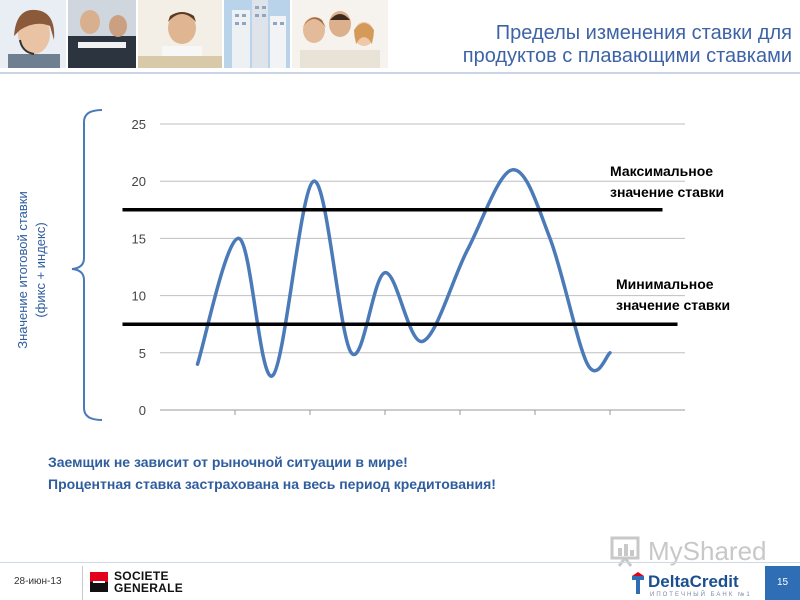  I want to click on x-axis-ticks, so click(422, 412).